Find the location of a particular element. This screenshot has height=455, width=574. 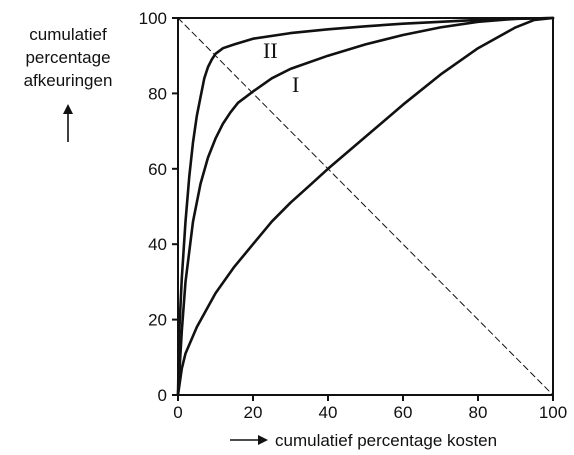

y-axis-arrow-head is located at coordinates (68, 109).